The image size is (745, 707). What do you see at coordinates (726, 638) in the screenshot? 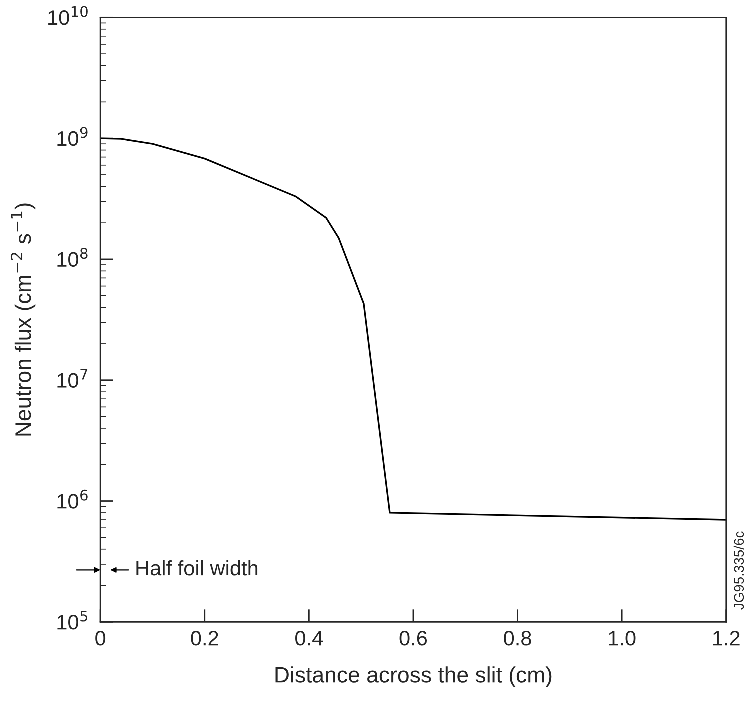
I see `x-tick-label: 1.2` at bounding box center [726, 638].